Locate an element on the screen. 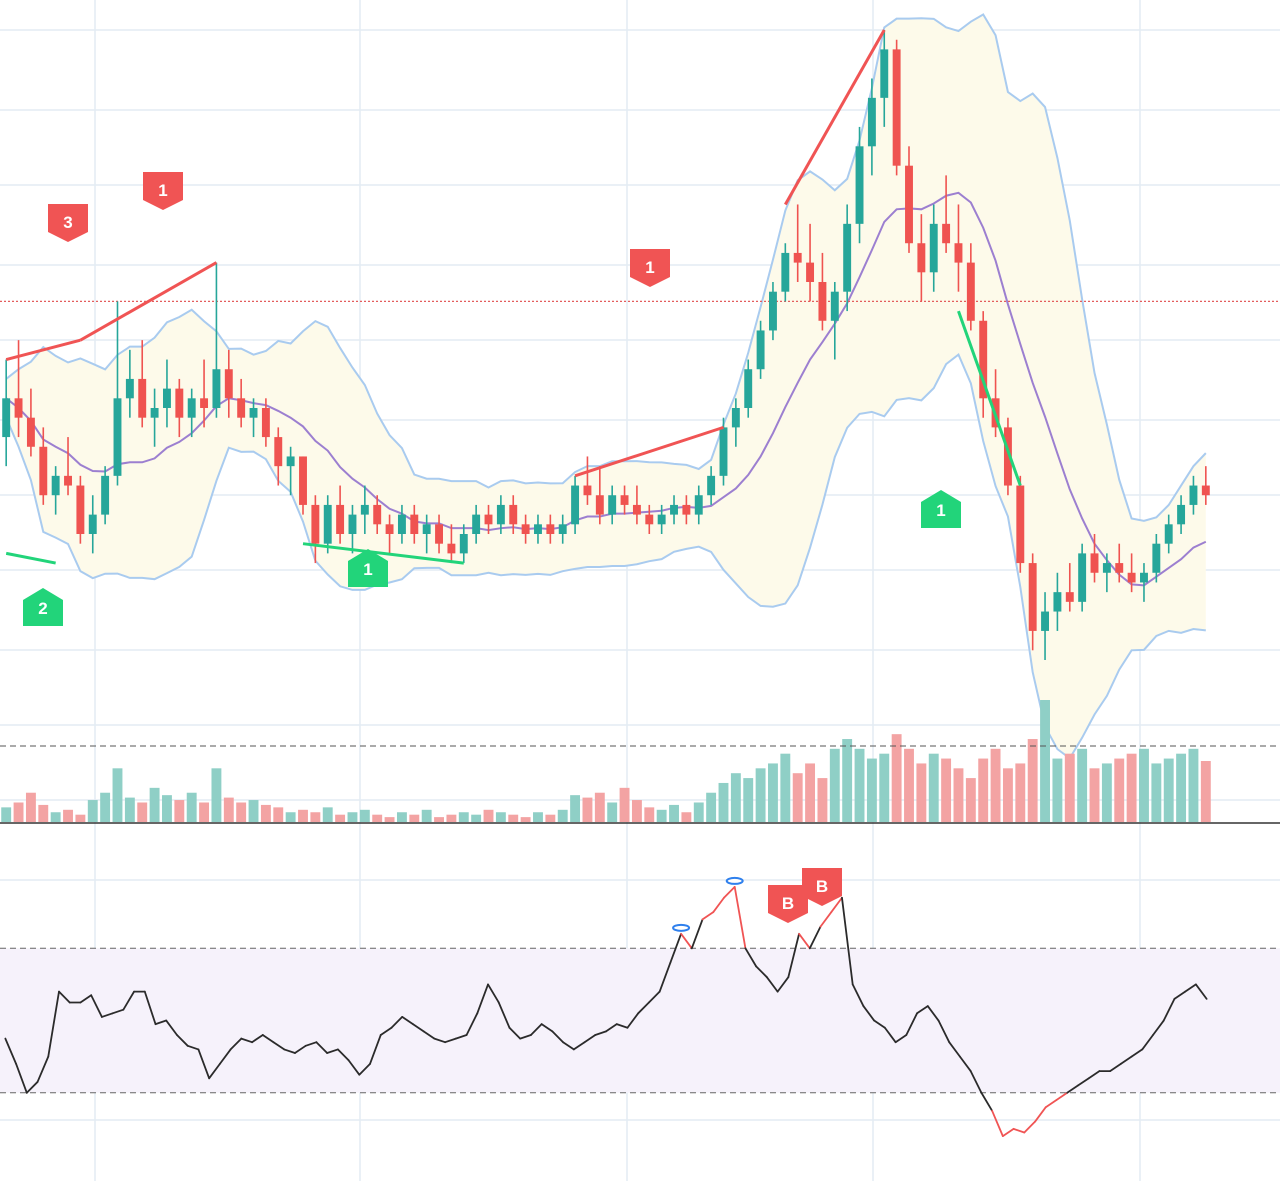 The width and height of the screenshot is (1280, 1181). badge-label: 3 is located at coordinates (67, 222).